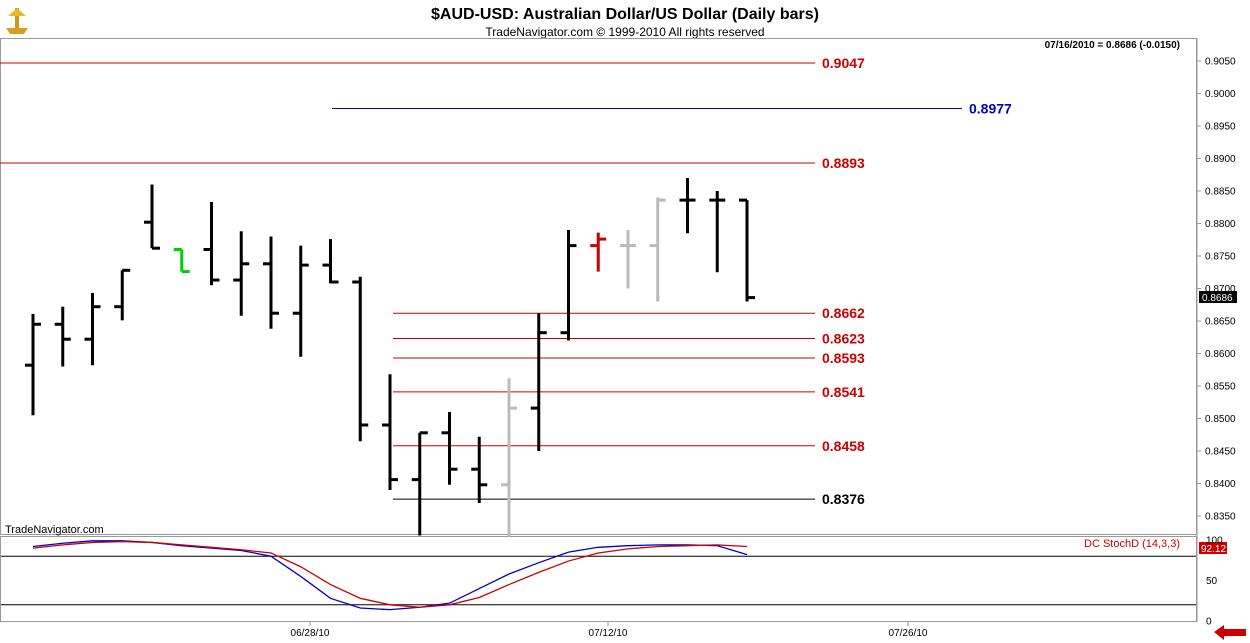 The height and width of the screenshot is (643, 1250). What do you see at coordinates (1220, 127) in the screenshot?
I see `price-tick-label: 0.8950` at bounding box center [1220, 127].